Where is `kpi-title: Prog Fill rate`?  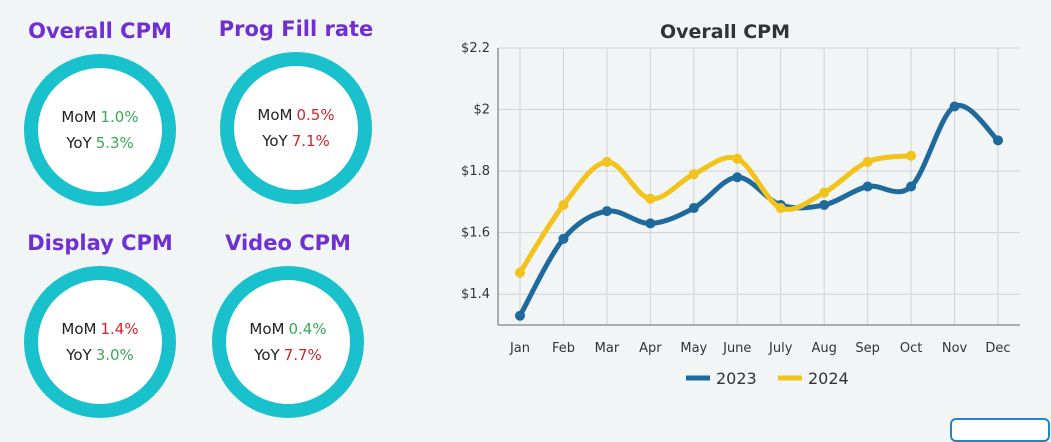
kpi-title: Prog Fill rate is located at coordinates (296, 29).